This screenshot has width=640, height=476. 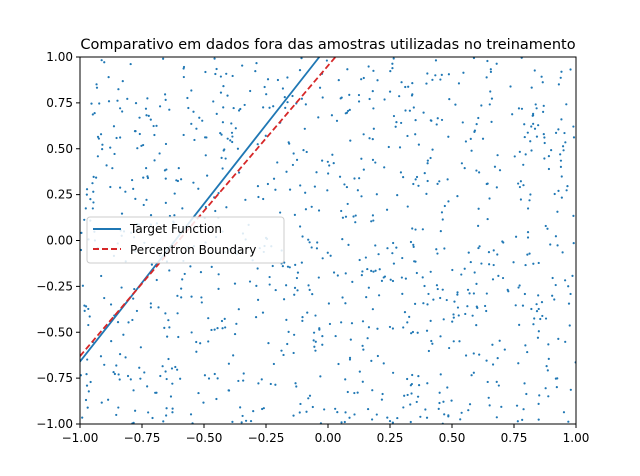 What do you see at coordinates (142, 438) in the screenshot?
I see `x-tick-label: −0.75` at bounding box center [142, 438].